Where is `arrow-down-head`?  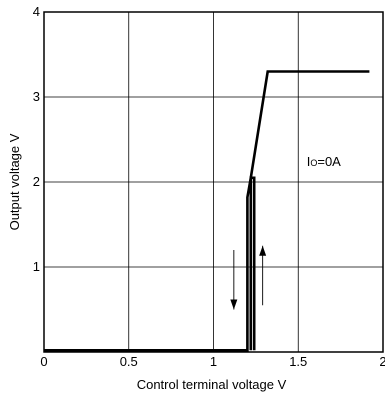 arrow-down-head is located at coordinates (234, 304).